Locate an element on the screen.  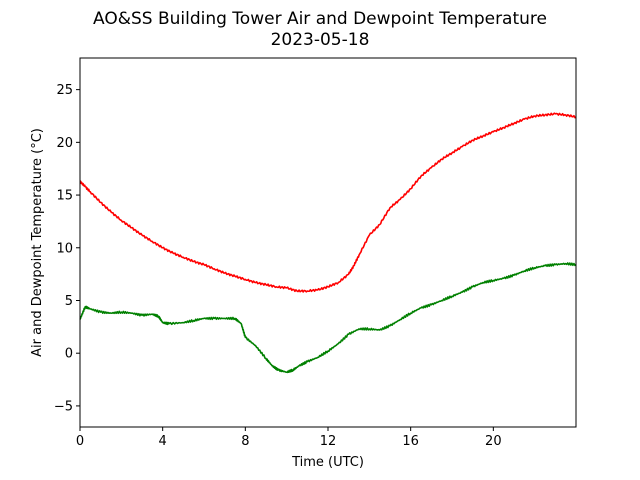
y-tick-label: 5 is located at coordinates (69, 301).